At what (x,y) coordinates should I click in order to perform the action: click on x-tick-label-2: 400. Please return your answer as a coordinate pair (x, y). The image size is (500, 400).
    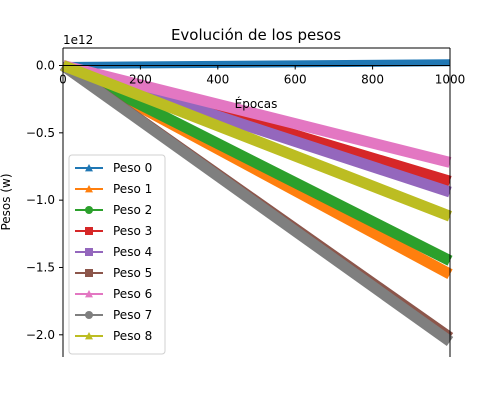
    Looking at the image, I should click on (217, 80).